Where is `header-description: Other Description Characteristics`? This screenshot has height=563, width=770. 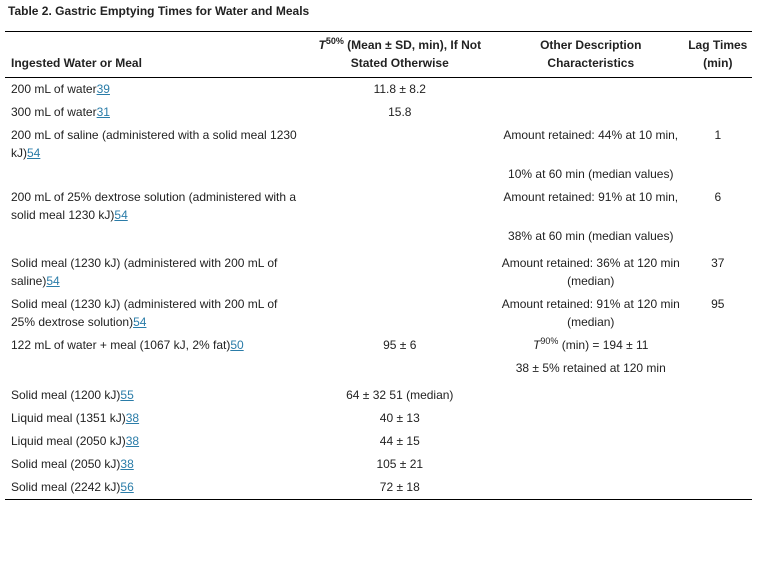 header-description: Other Description Characteristics is located at coordinates (591, 54).